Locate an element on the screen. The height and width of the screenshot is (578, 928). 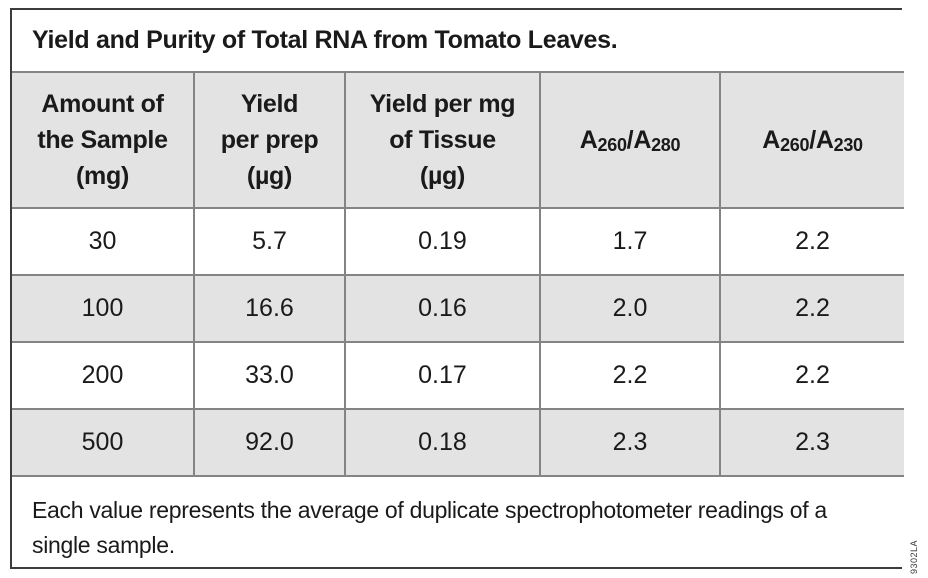
table-cell: 1.7 is located at coordinates (630, 241).